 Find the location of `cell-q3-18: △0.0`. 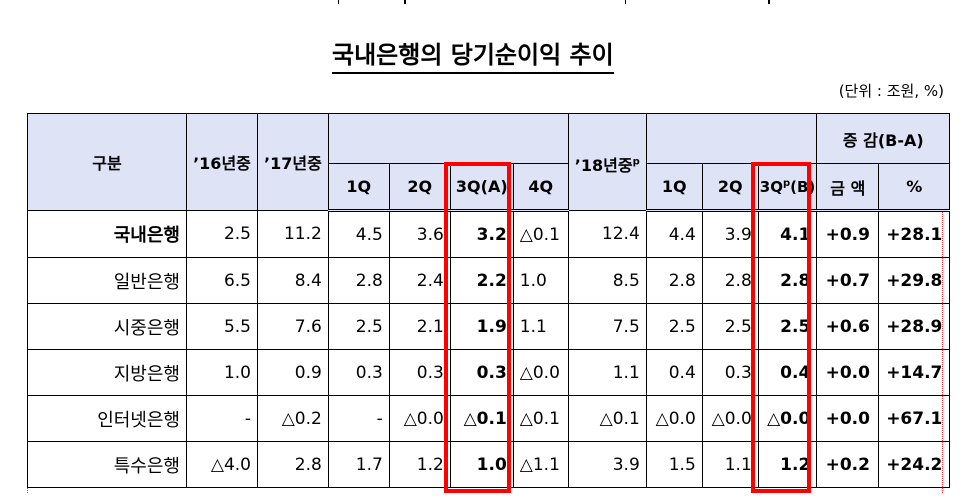

cell-q3-18: △0.0 is located at coordinates (787, 418).